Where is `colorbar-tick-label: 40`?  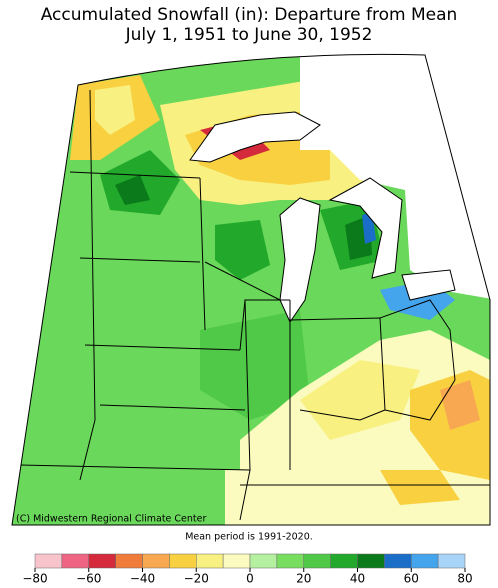 colorbar-tick-label: 40 is located at coordinates (357, 579).